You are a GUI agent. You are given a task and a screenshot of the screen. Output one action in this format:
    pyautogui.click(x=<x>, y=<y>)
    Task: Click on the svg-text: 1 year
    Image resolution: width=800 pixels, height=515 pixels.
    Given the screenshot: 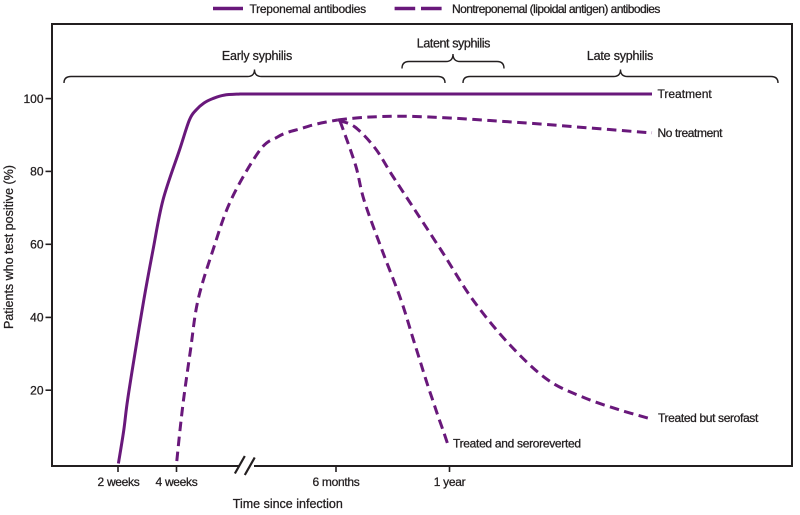 What is the action you would take?
    pyautogui.click(x=450, y=482)
    